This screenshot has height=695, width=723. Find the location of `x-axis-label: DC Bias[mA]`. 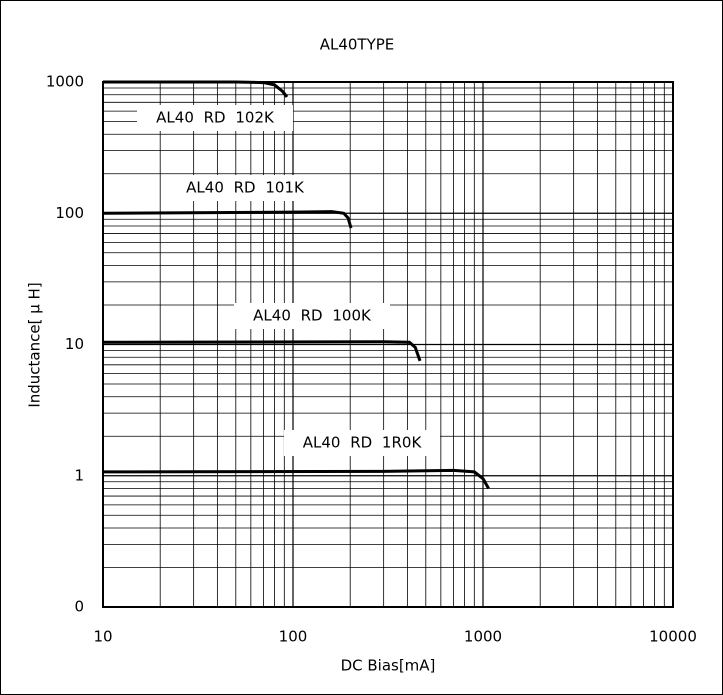

x-axis-label: DC Bias[mA] is located at coordinates (388, 666).